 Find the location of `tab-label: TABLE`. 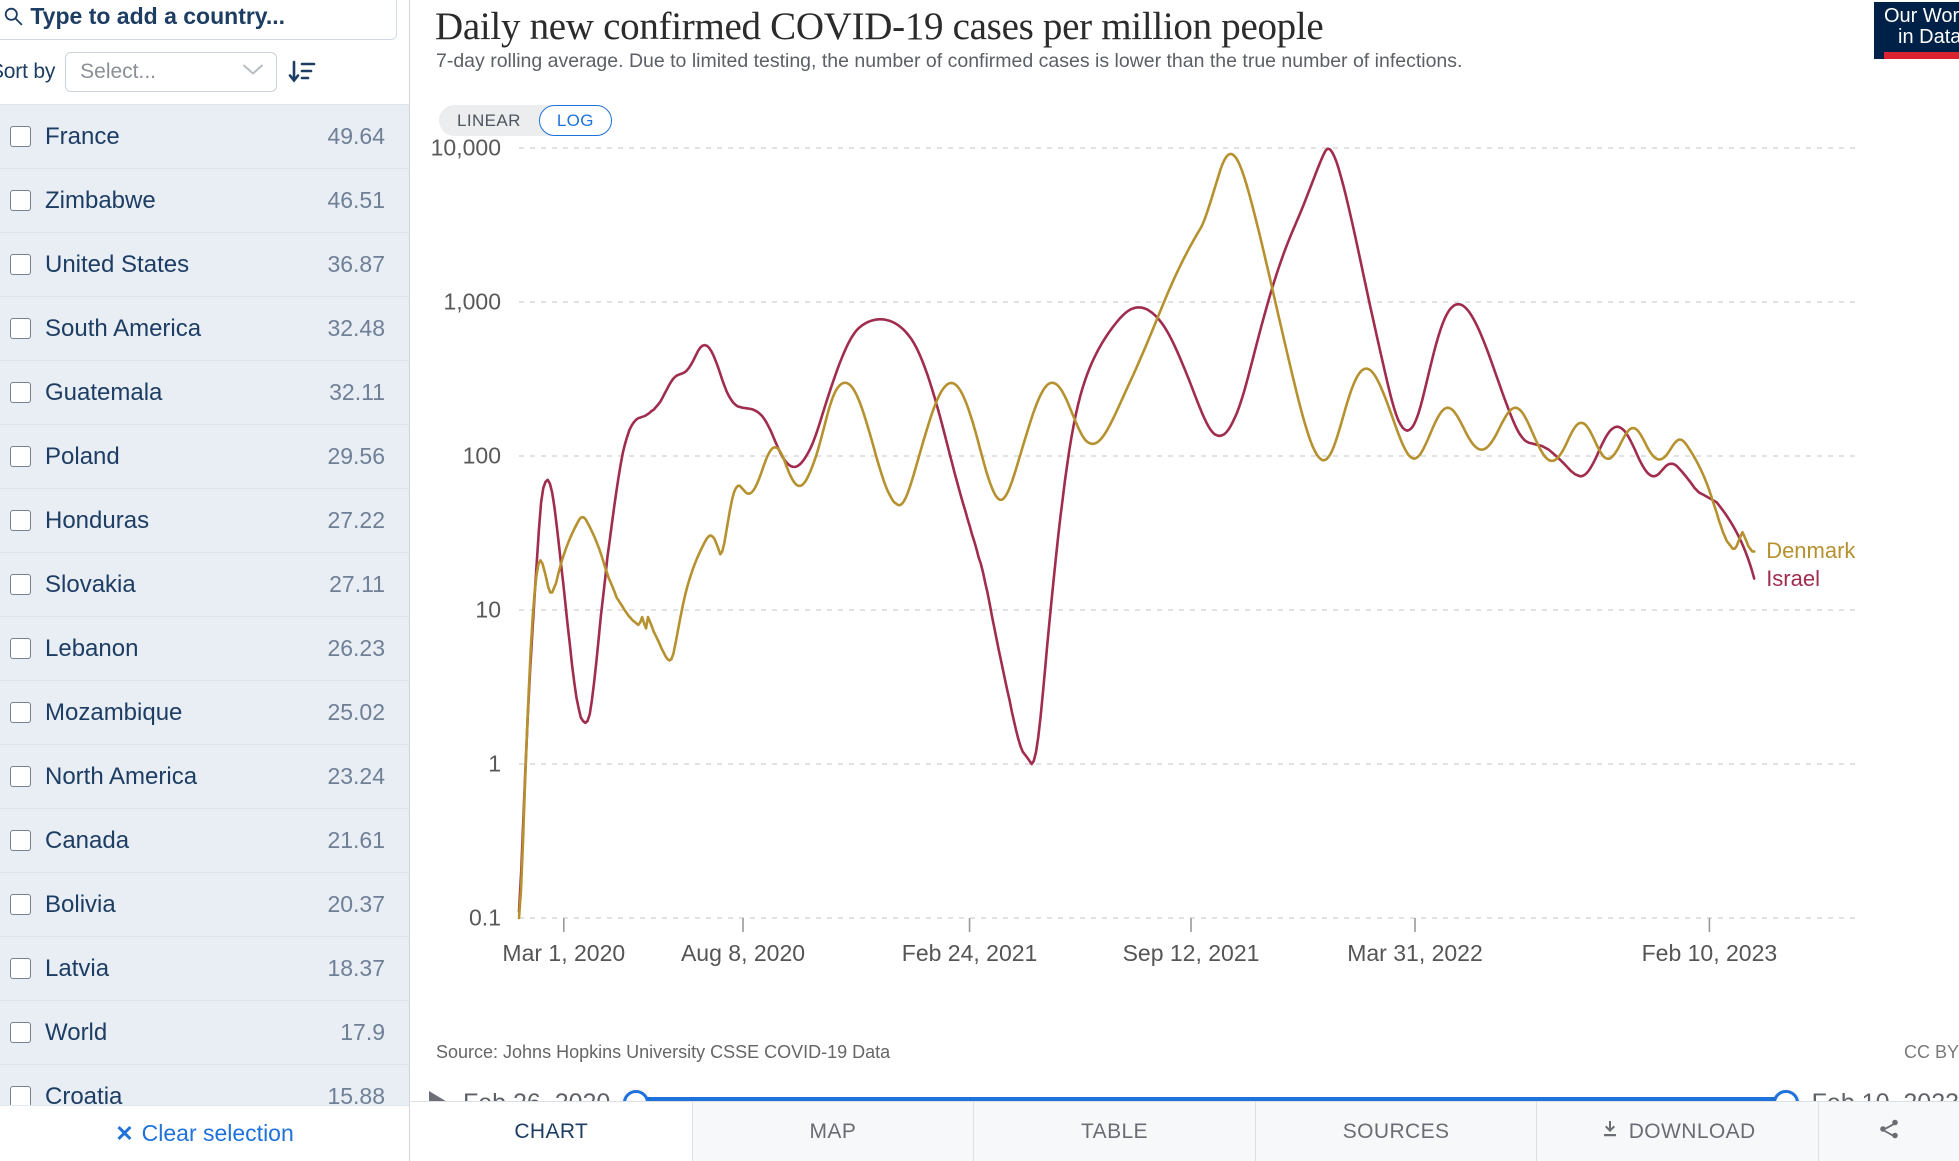

tab-label: TABLE is located at coordinates (1114, 1131).